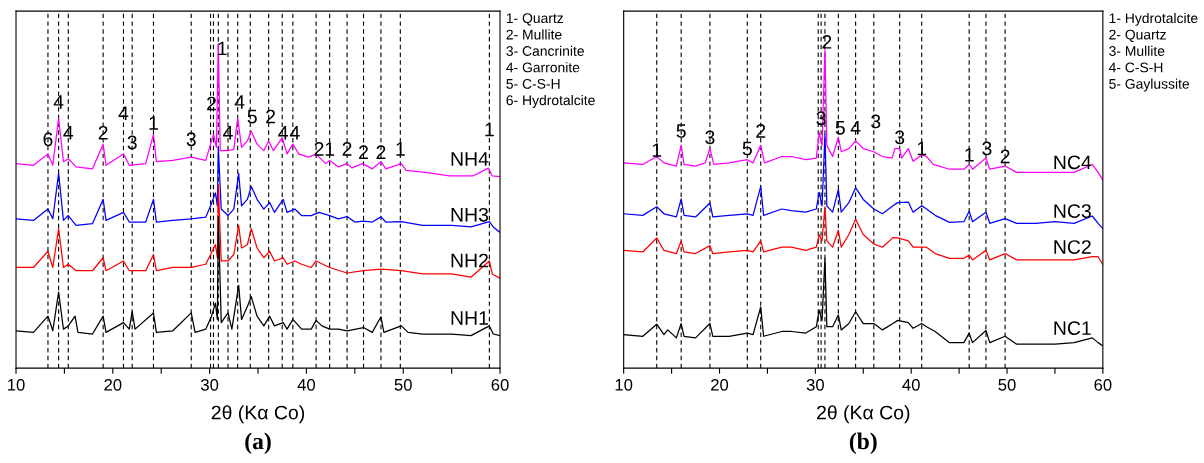  I want to click on text: 4- C-S-H, so click(1135, 67).